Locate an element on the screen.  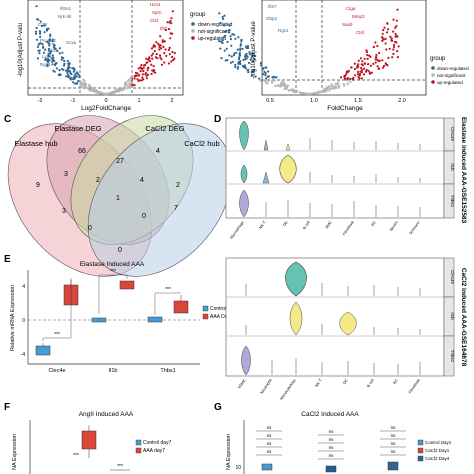
gene-strip-label: Thbs1 is located at coordinates (452, 201).